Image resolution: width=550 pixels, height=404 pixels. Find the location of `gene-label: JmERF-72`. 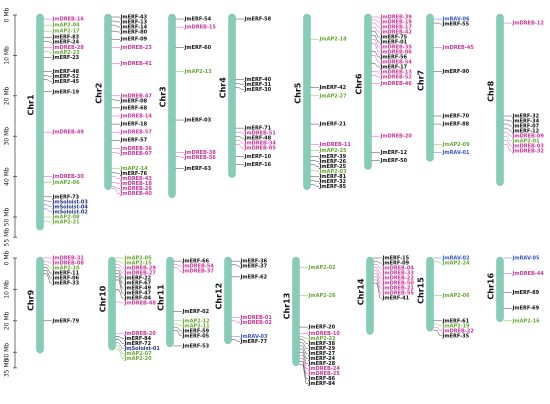

gene-label: JmERF-72 is located at coordinates (138, 344).